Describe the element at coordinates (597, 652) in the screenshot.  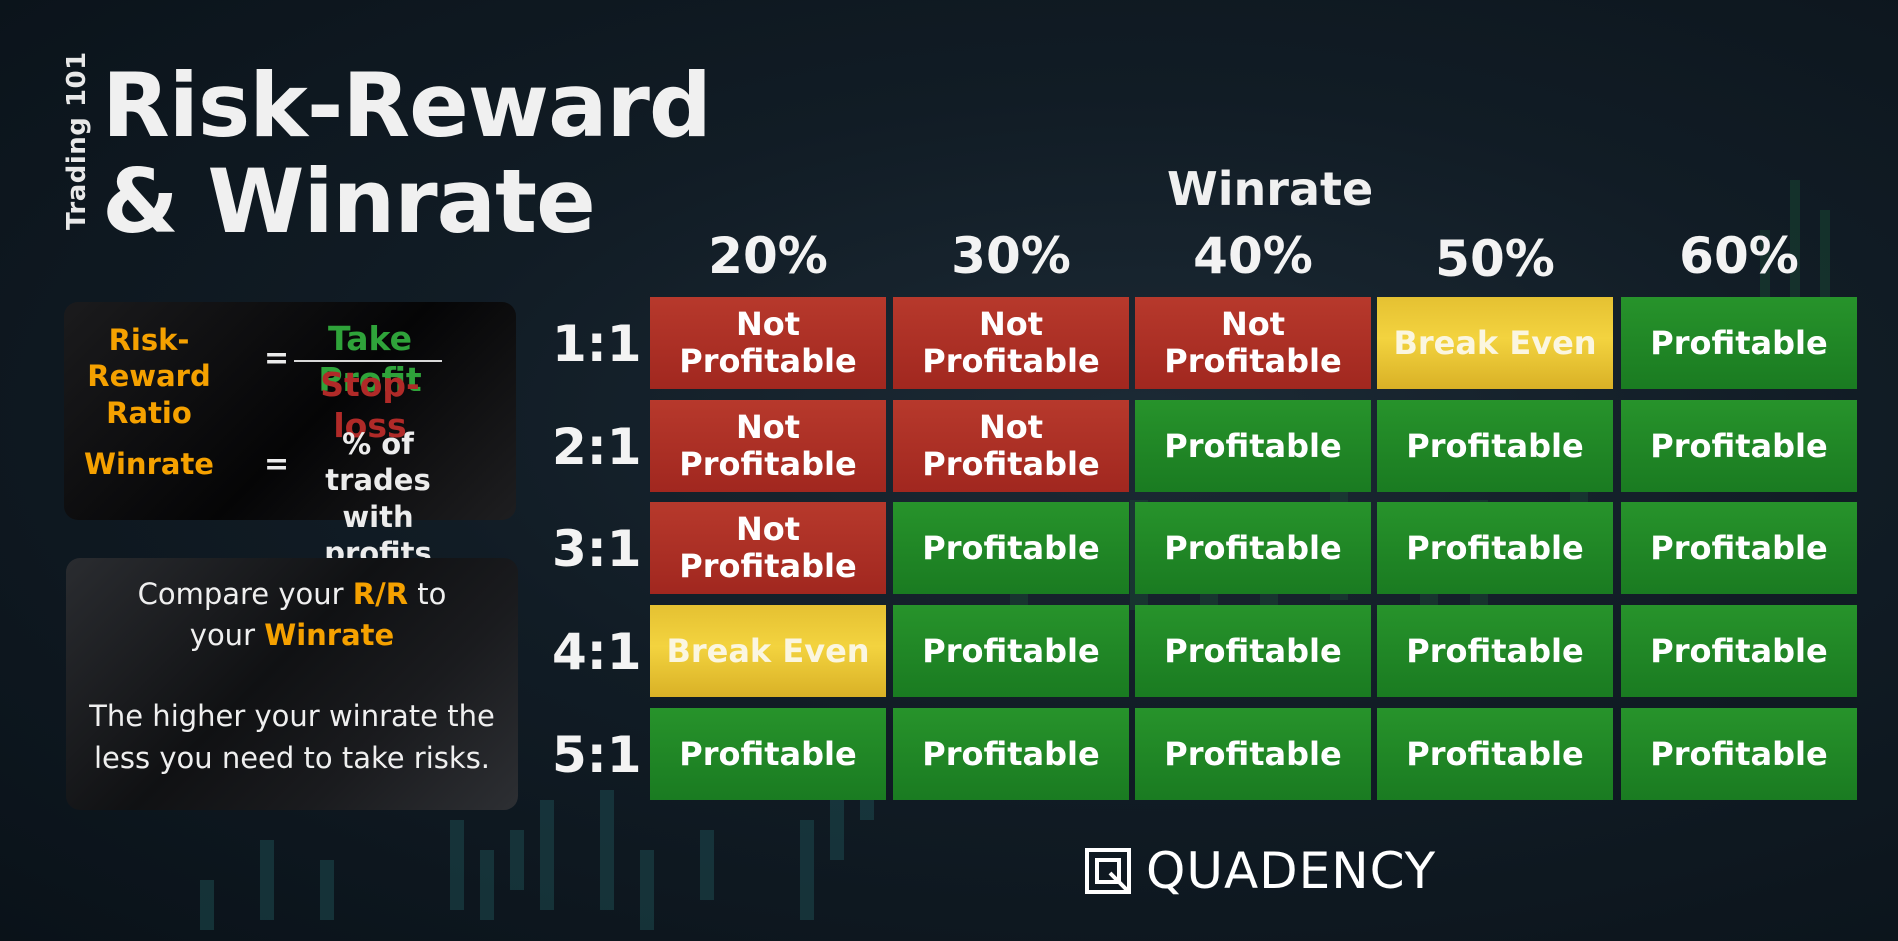
I see `row-header: 4:1` at that location.